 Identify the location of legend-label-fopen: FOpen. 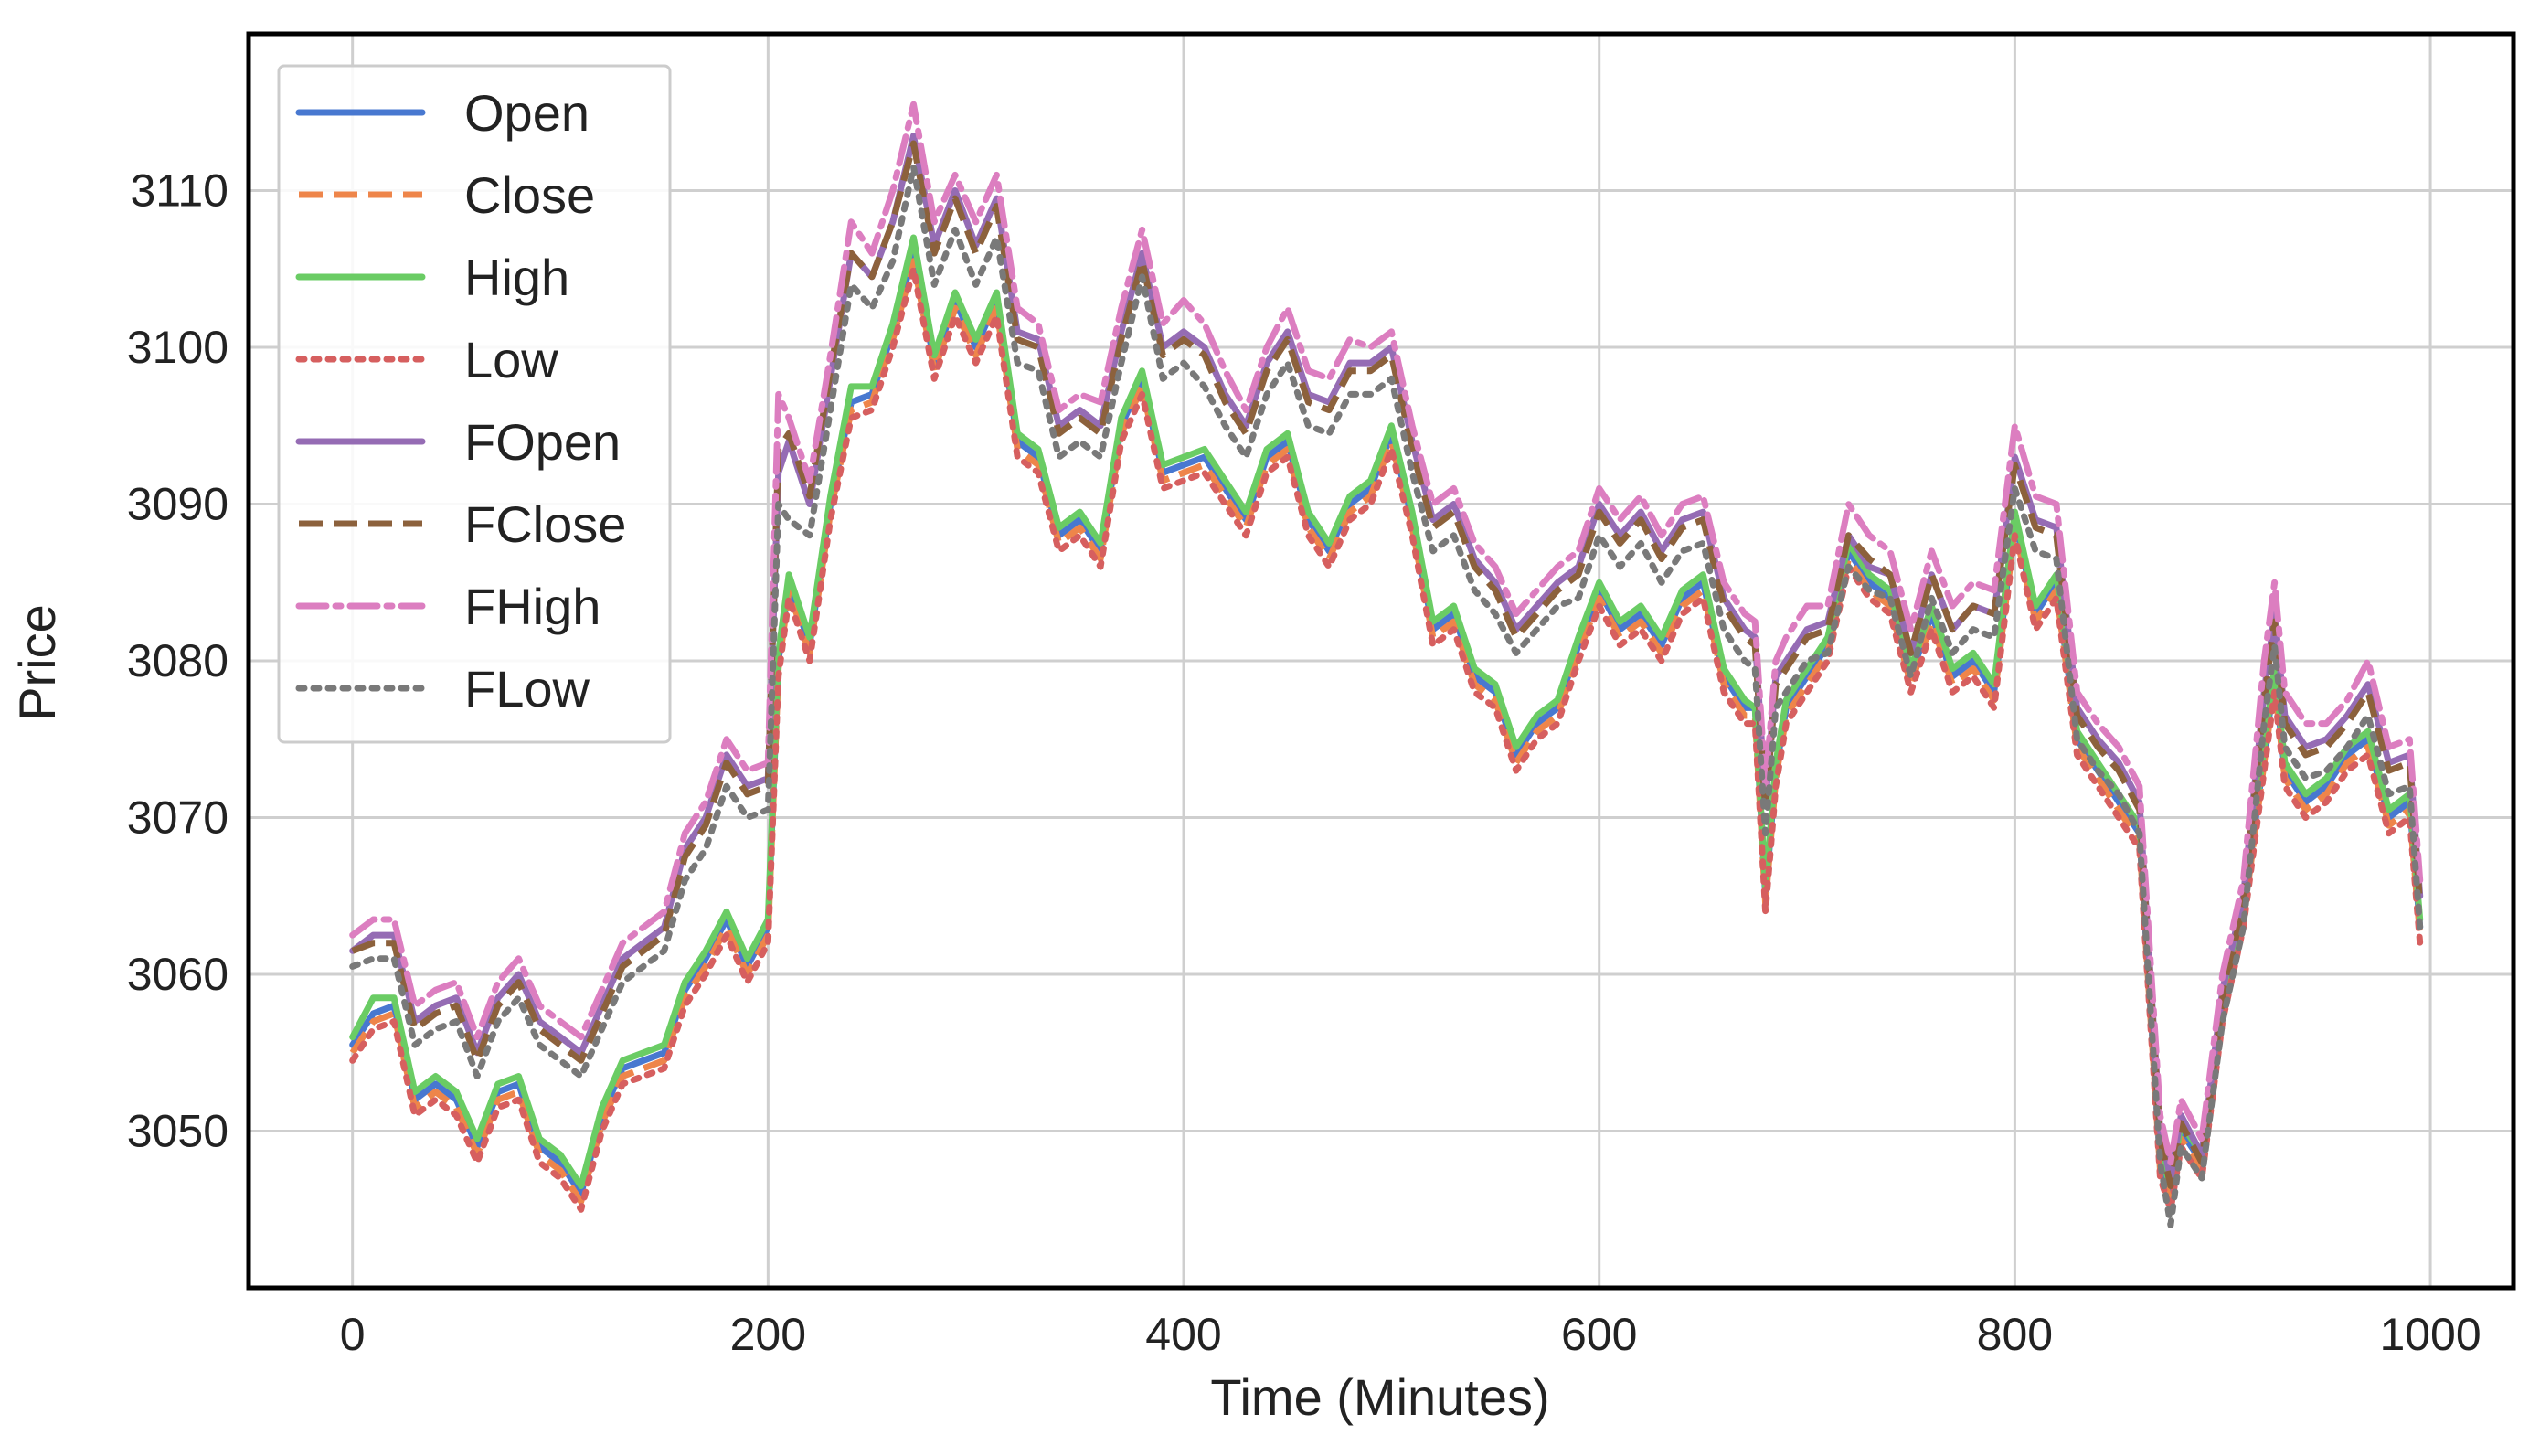
(542, 442).